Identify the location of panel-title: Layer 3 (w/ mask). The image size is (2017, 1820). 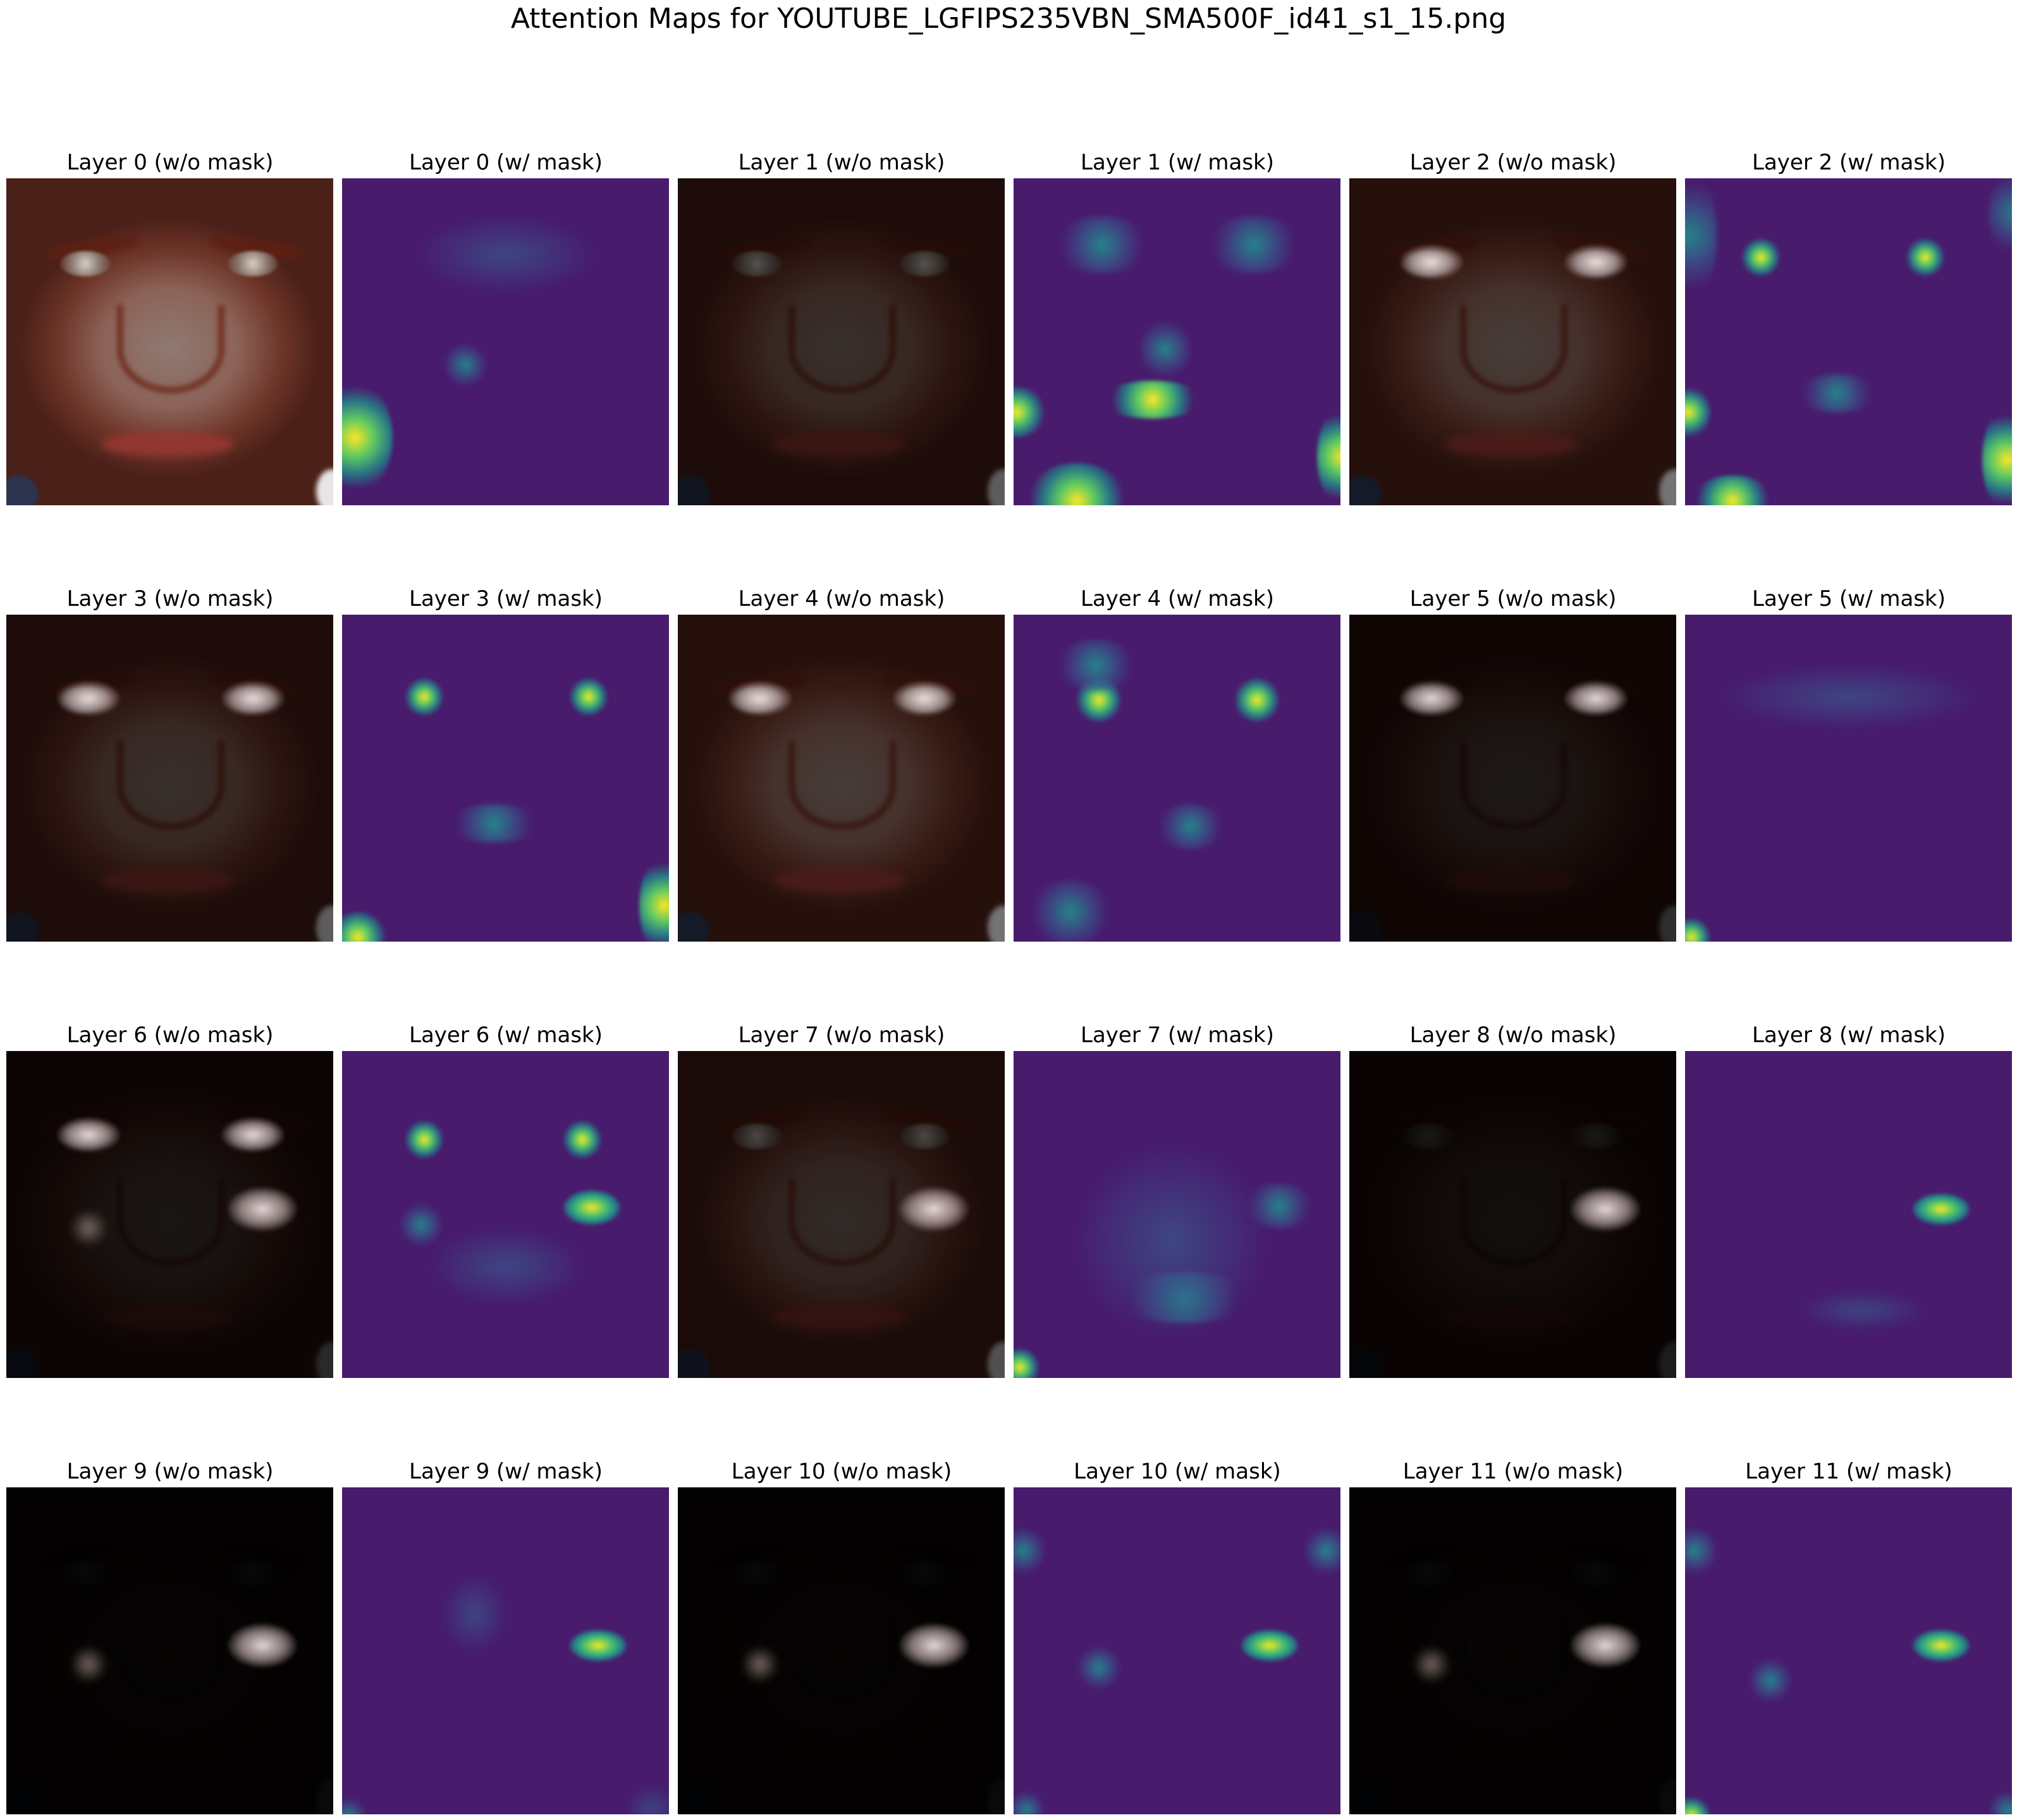
(506, 599).